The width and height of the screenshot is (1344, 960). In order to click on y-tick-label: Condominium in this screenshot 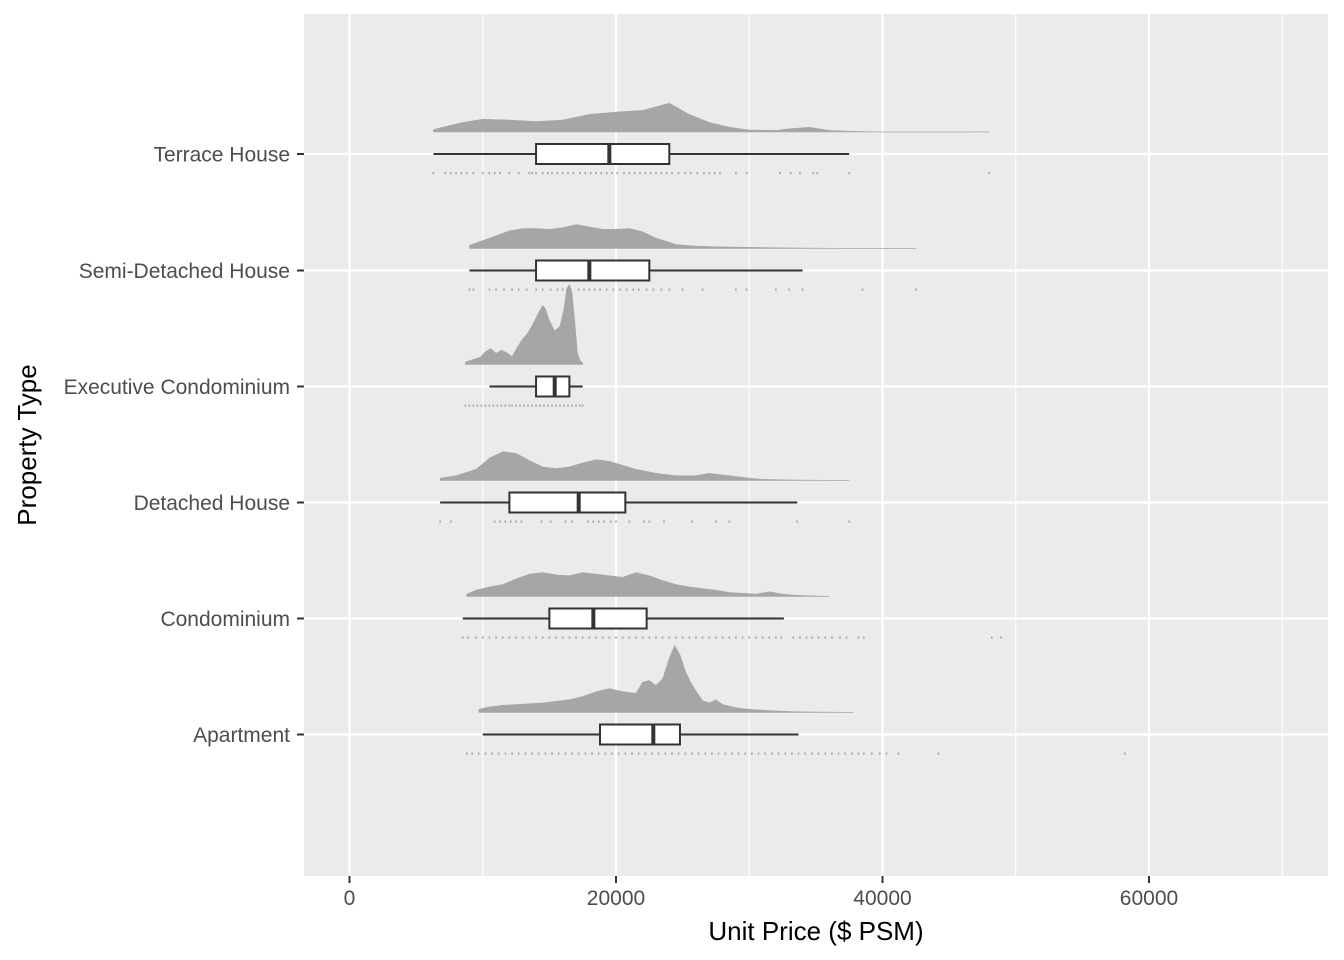, I will do `click(225, 619)`.